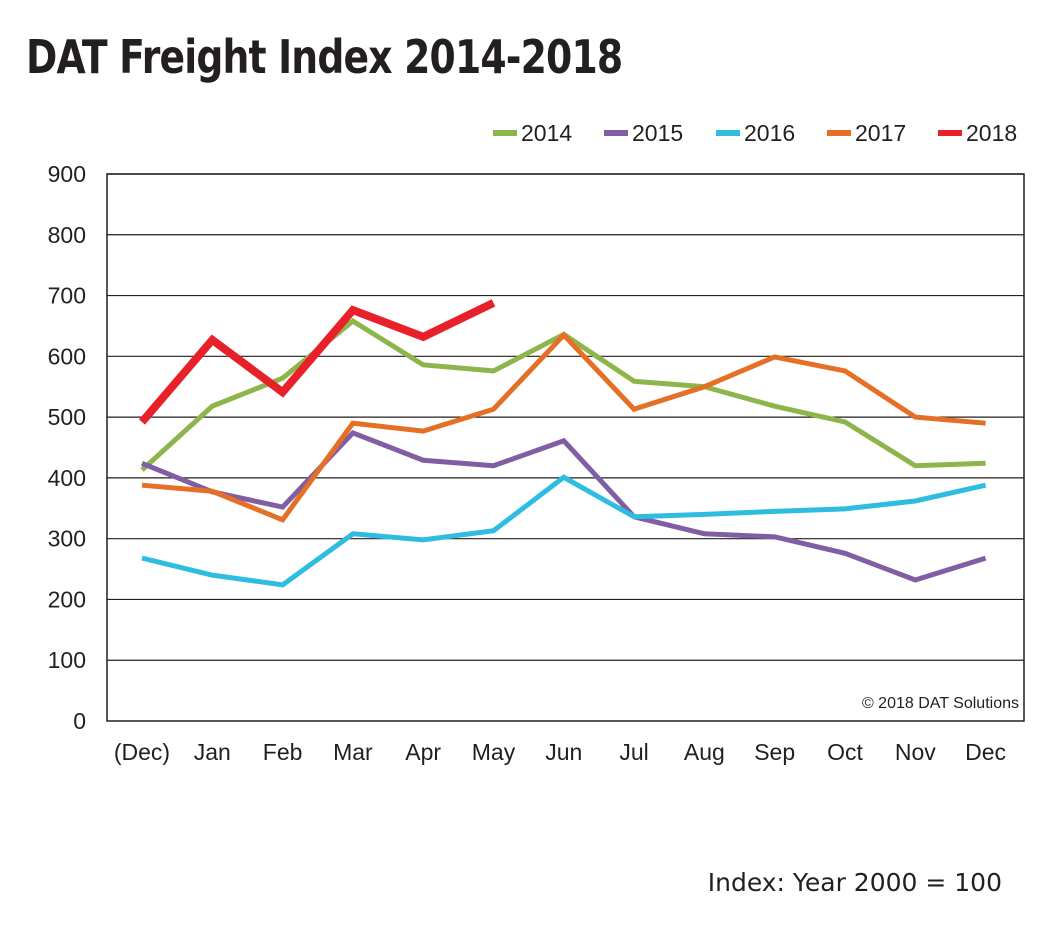  What do you see at coordinates (67, 599) in the screenshot?
I see `y-tick-label: 200` at bounding box center [67, 599].